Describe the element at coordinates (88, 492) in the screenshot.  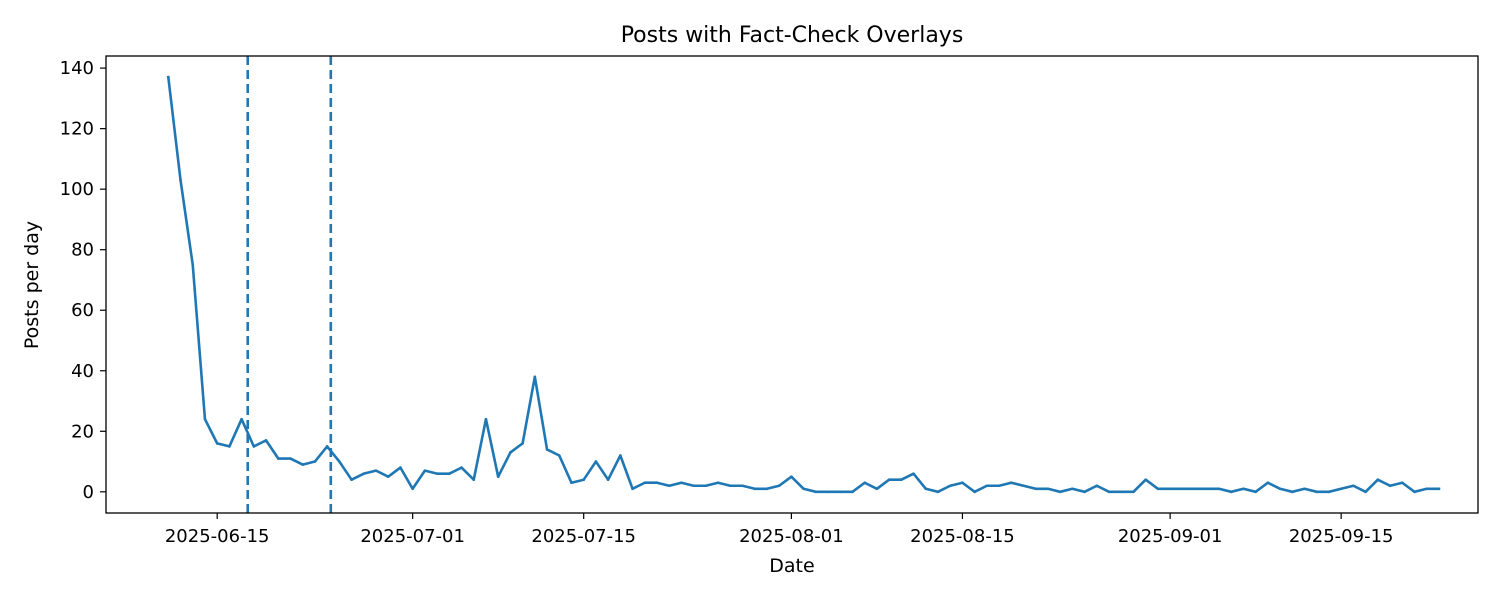
I see `y-tick-label: 0` at that location.